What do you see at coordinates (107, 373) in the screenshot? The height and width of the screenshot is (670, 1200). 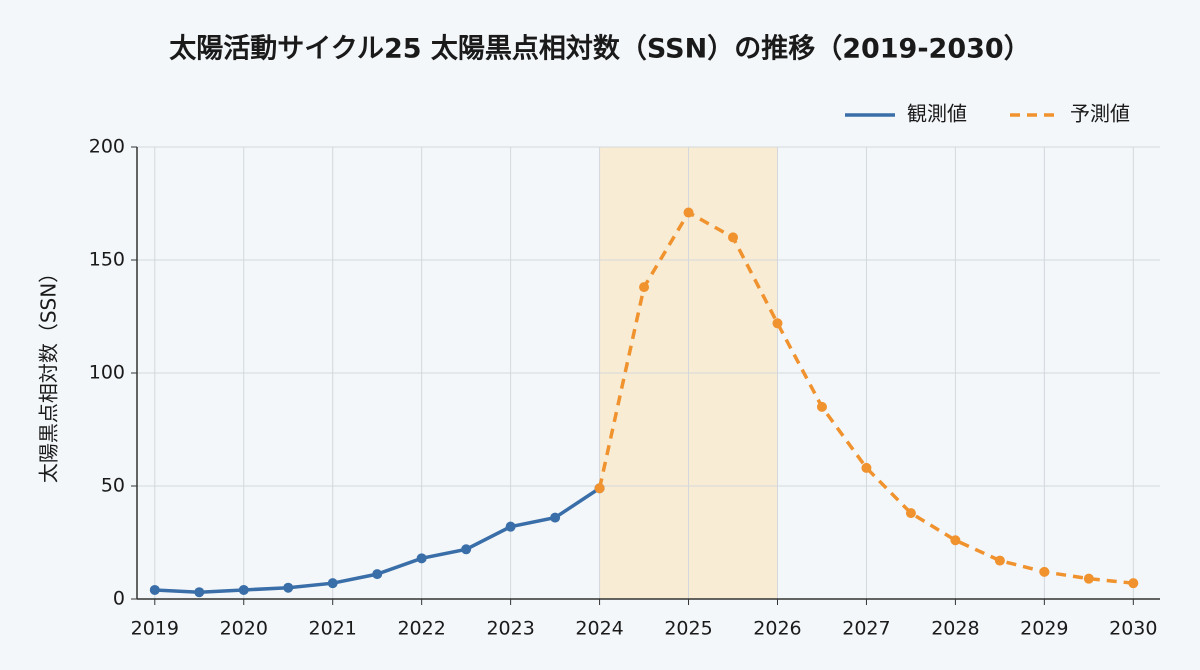 I see `y-tick-label: 100` at bounding box center [107, 373].